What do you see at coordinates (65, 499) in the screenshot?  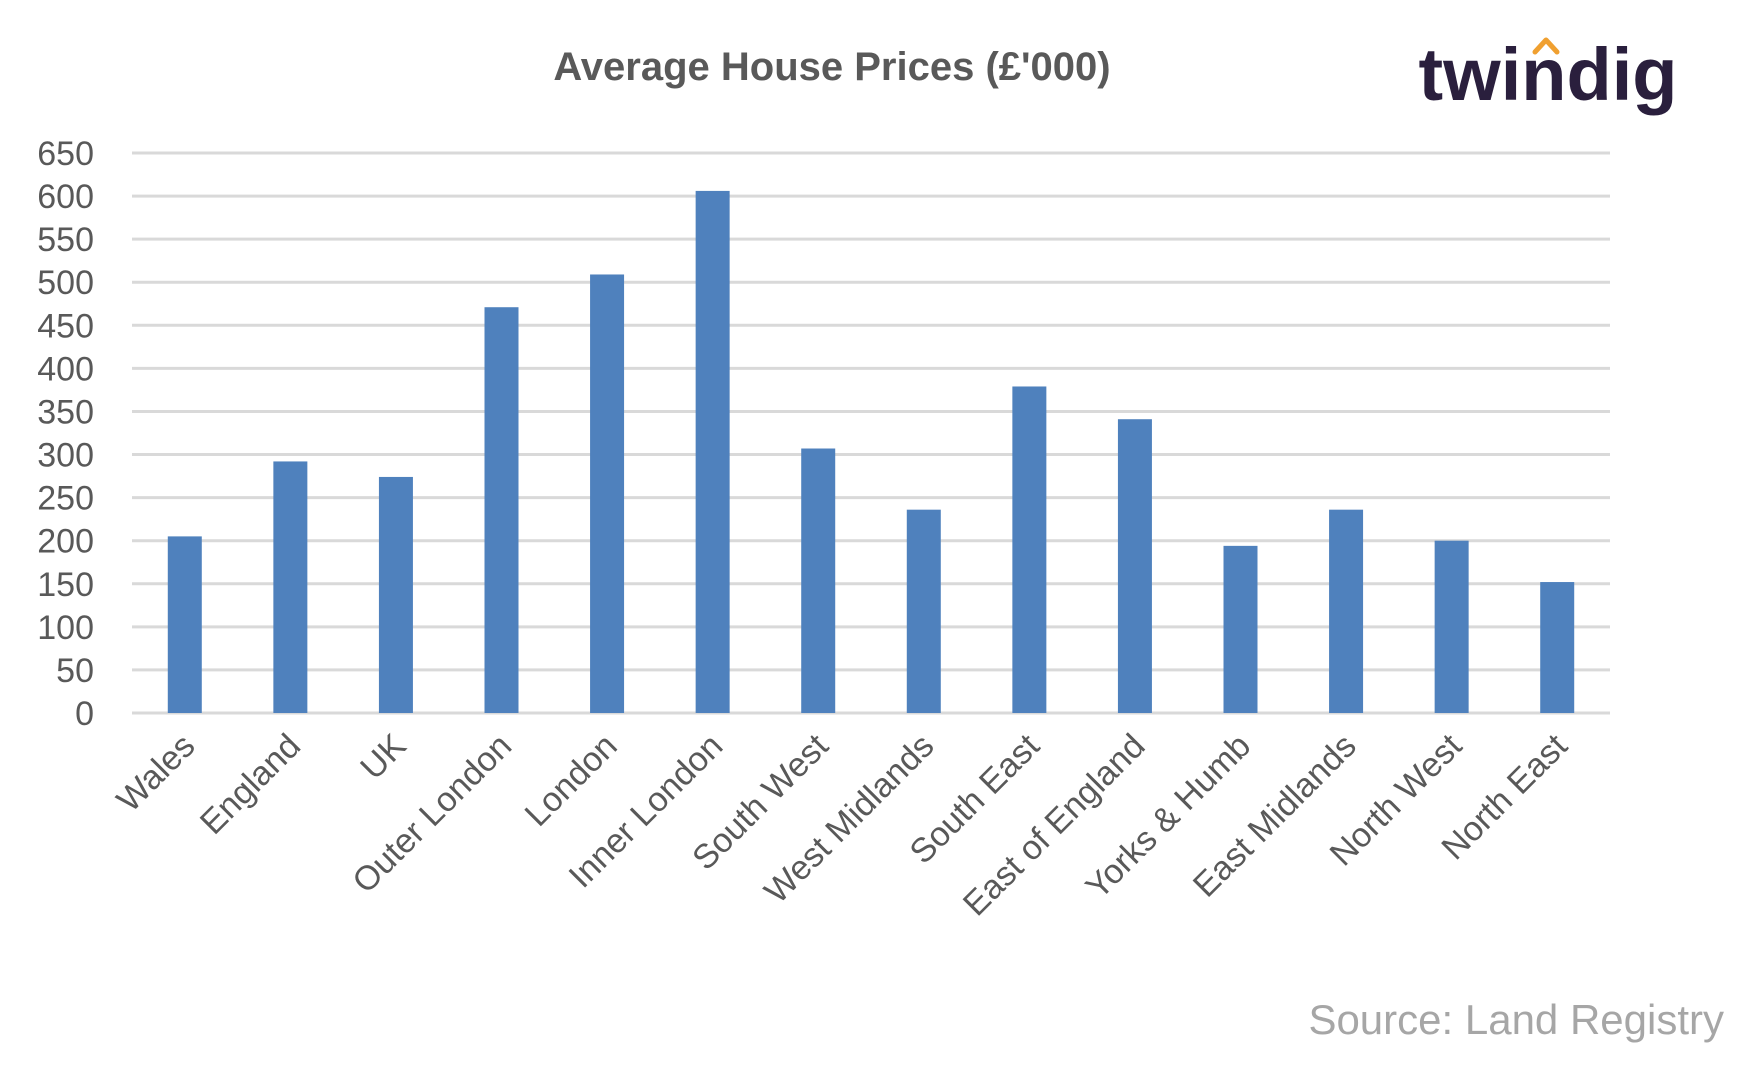 I see `y-tick-label: 250` at bounding box center [65, 499].